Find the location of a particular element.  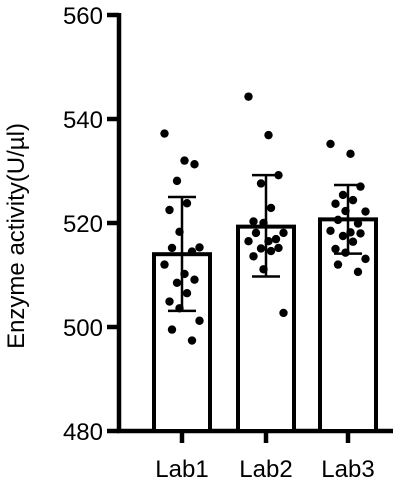

error-bars is located at coordinates (265, 243).